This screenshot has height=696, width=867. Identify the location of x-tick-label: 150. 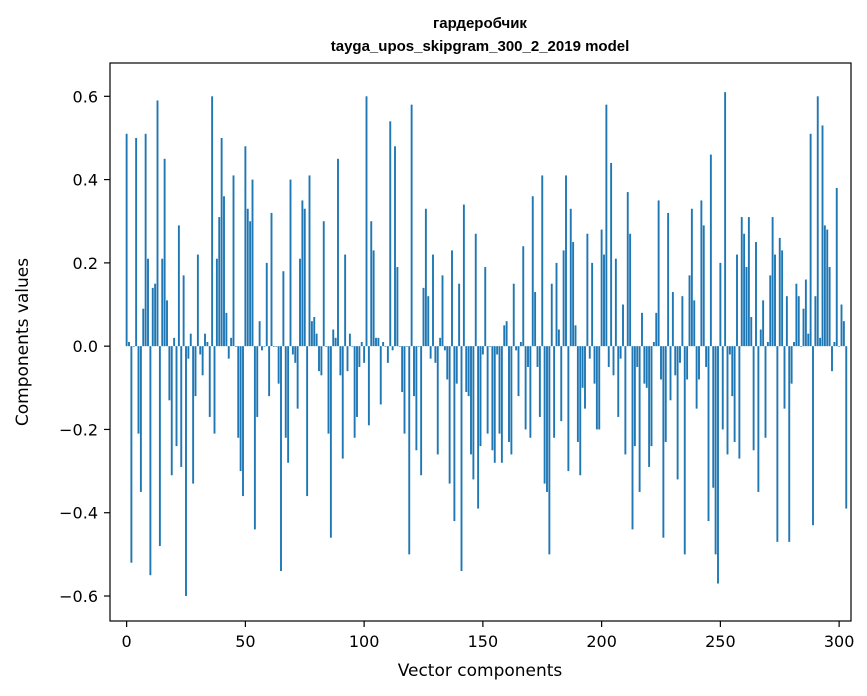
(483, 641).